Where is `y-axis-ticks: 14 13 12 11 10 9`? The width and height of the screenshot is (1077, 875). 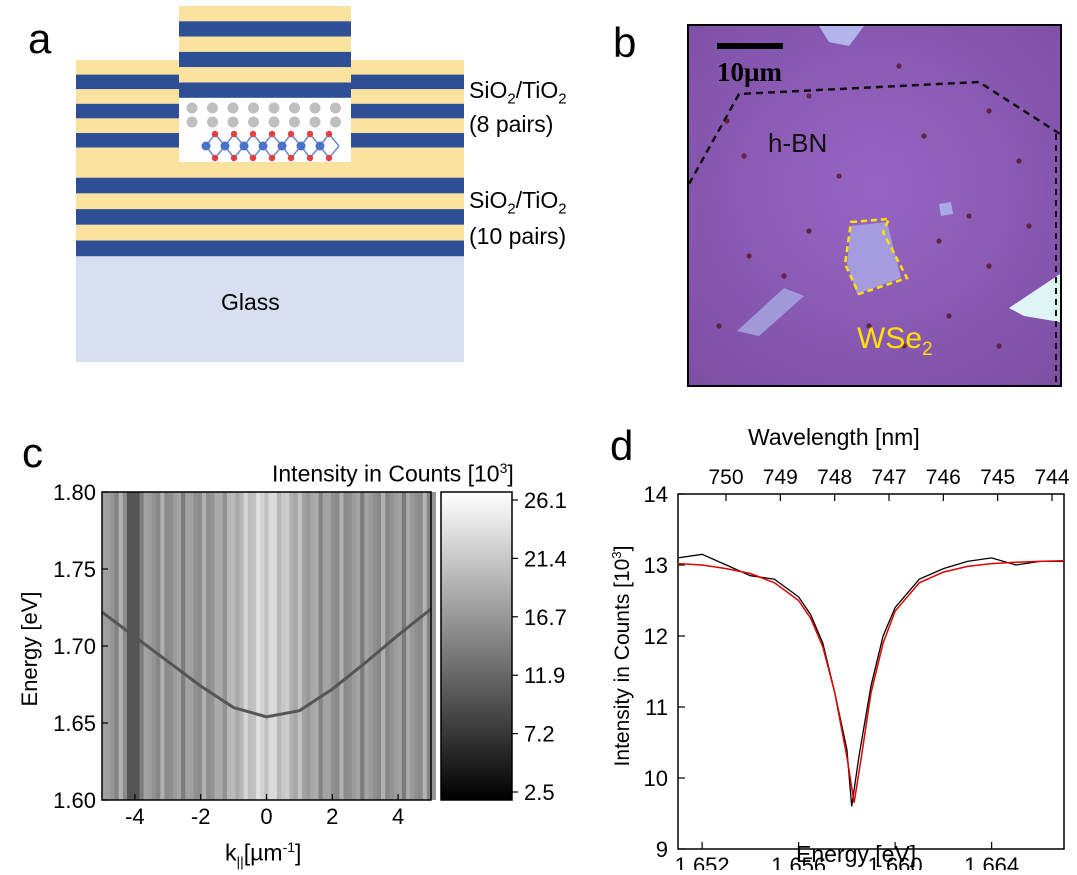
y-axis-ticks: 14 13 12 11 10 9 is located at coordinates (664, 672).